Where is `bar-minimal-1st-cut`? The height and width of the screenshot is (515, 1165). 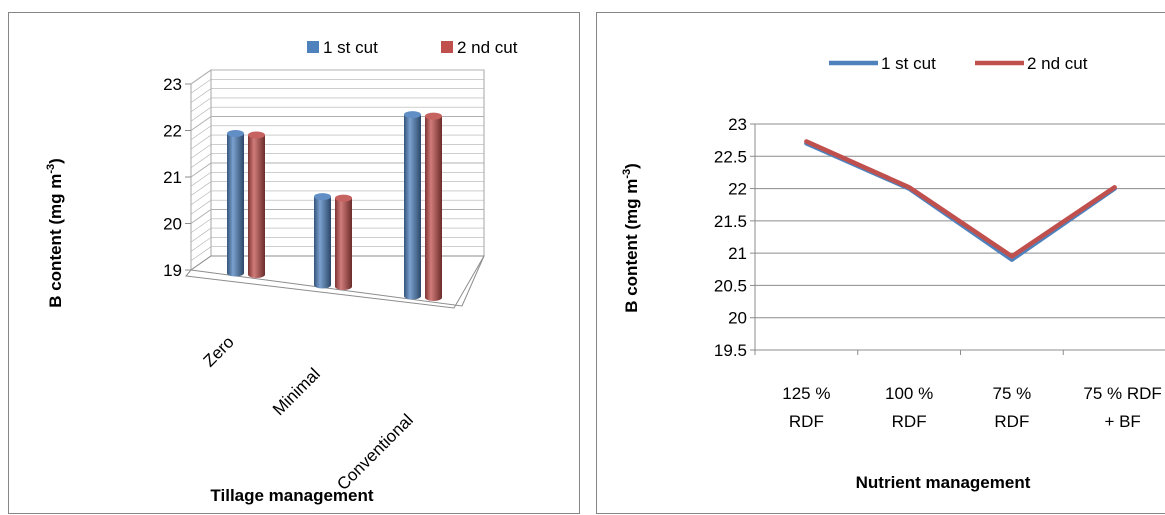 bar-minimal-1st-cut is located at coordinates (322, 240).